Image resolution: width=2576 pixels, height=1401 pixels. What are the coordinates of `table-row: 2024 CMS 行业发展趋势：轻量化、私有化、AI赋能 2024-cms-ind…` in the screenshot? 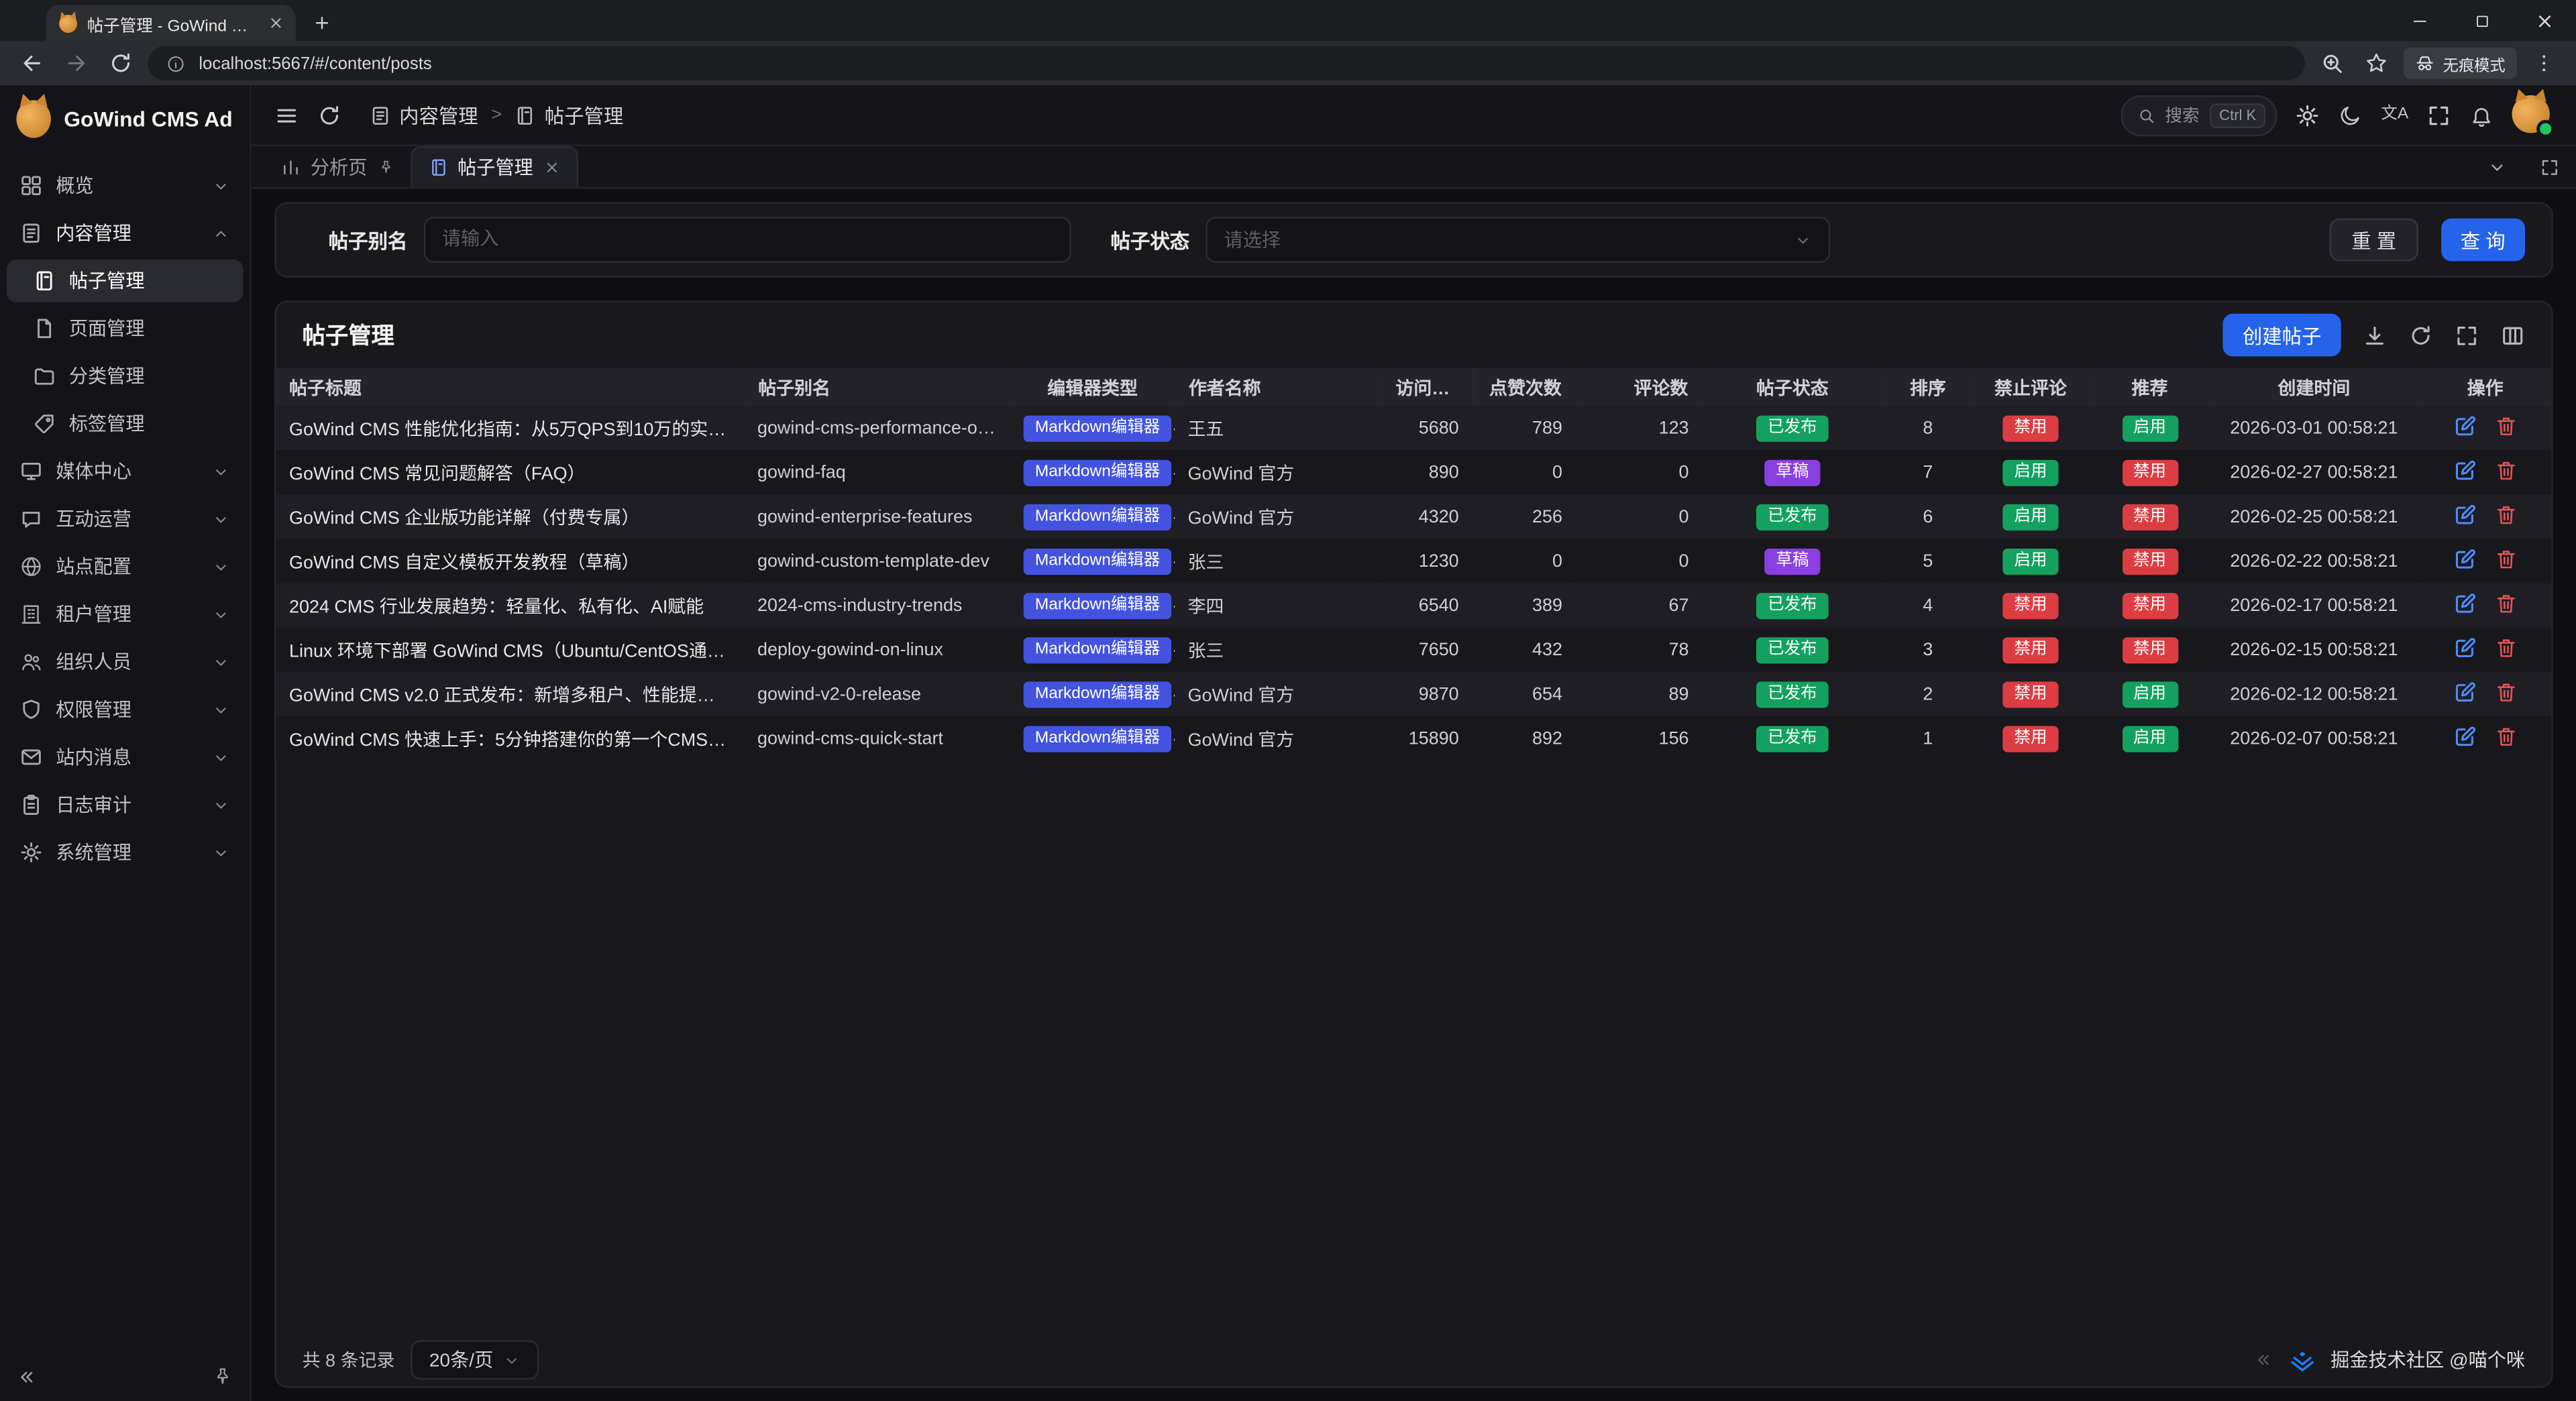 It's located at (1414, 605).